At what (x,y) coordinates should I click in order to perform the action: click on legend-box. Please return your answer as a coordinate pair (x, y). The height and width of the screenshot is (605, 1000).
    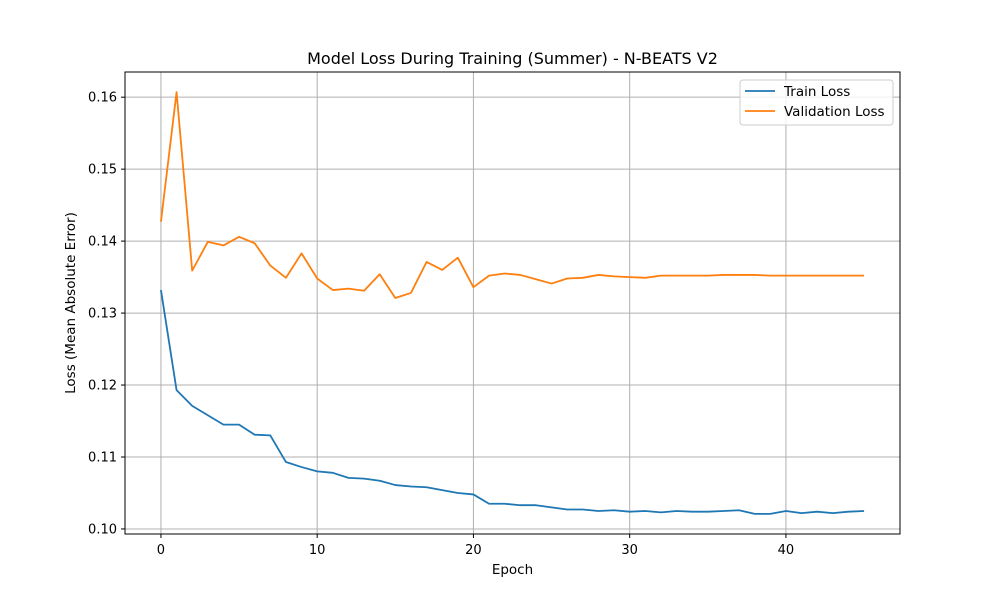
    Looking at the image, I should click on (816, 102).